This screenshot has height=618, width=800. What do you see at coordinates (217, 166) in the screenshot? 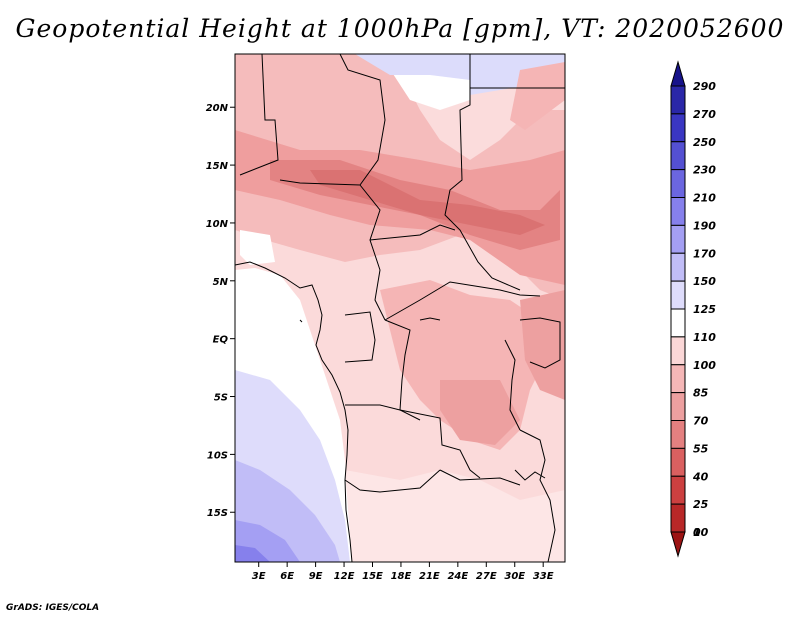
I see `lat-label: 15N` at bounding box center [217, 166].